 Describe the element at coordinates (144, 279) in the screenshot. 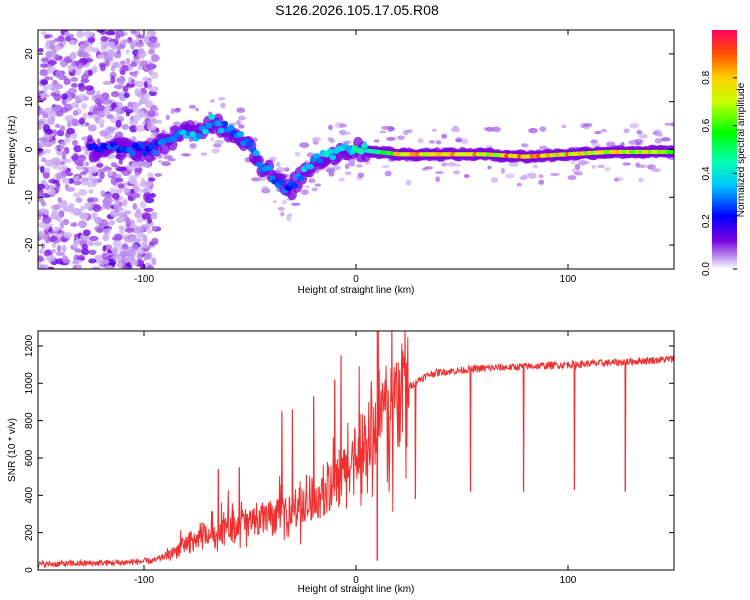

I see `heatmap-x-tick-label: -100` at that location.